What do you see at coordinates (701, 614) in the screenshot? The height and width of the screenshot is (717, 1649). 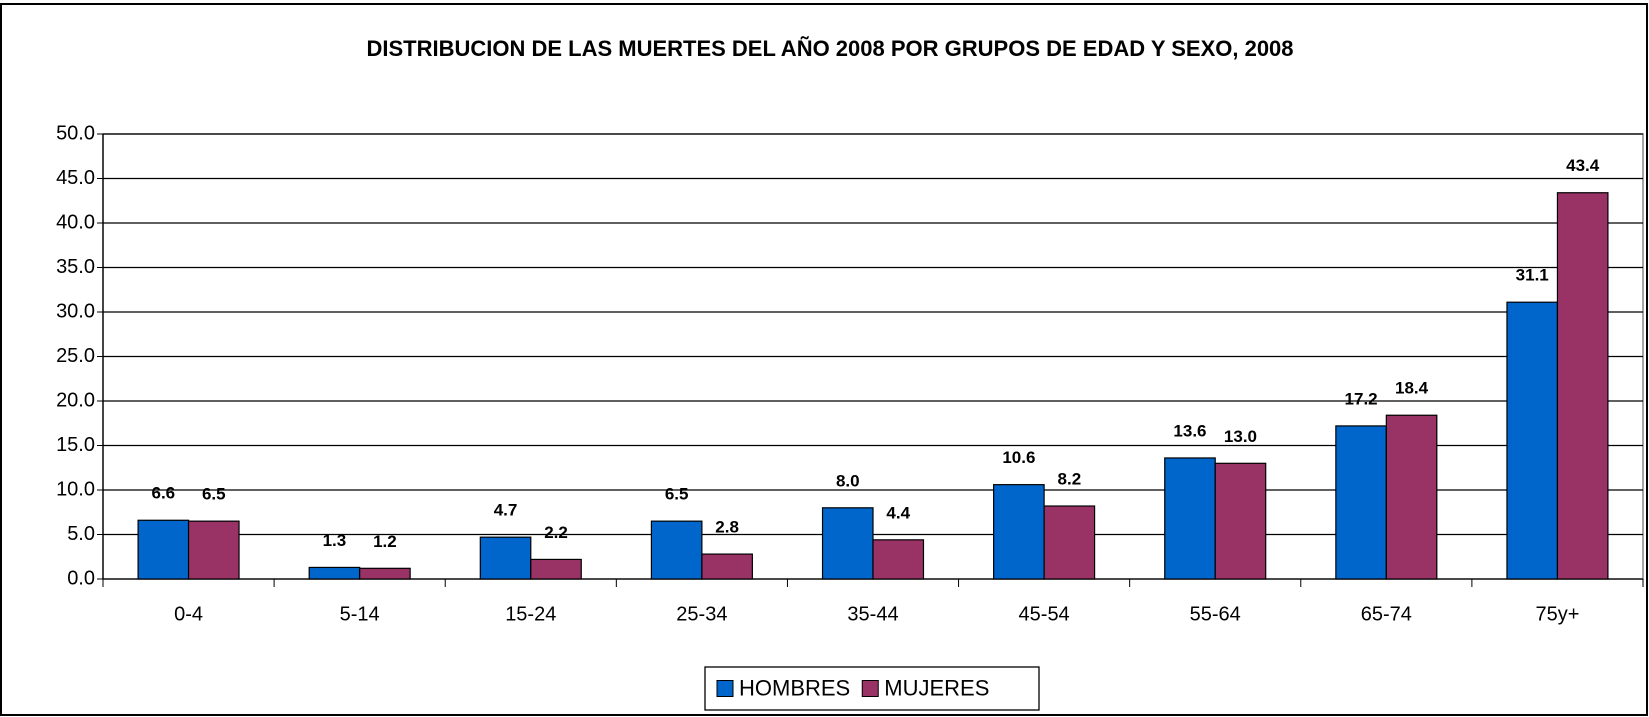 I see `x-tick-label: 25-34` at bounding box center [701, 614].